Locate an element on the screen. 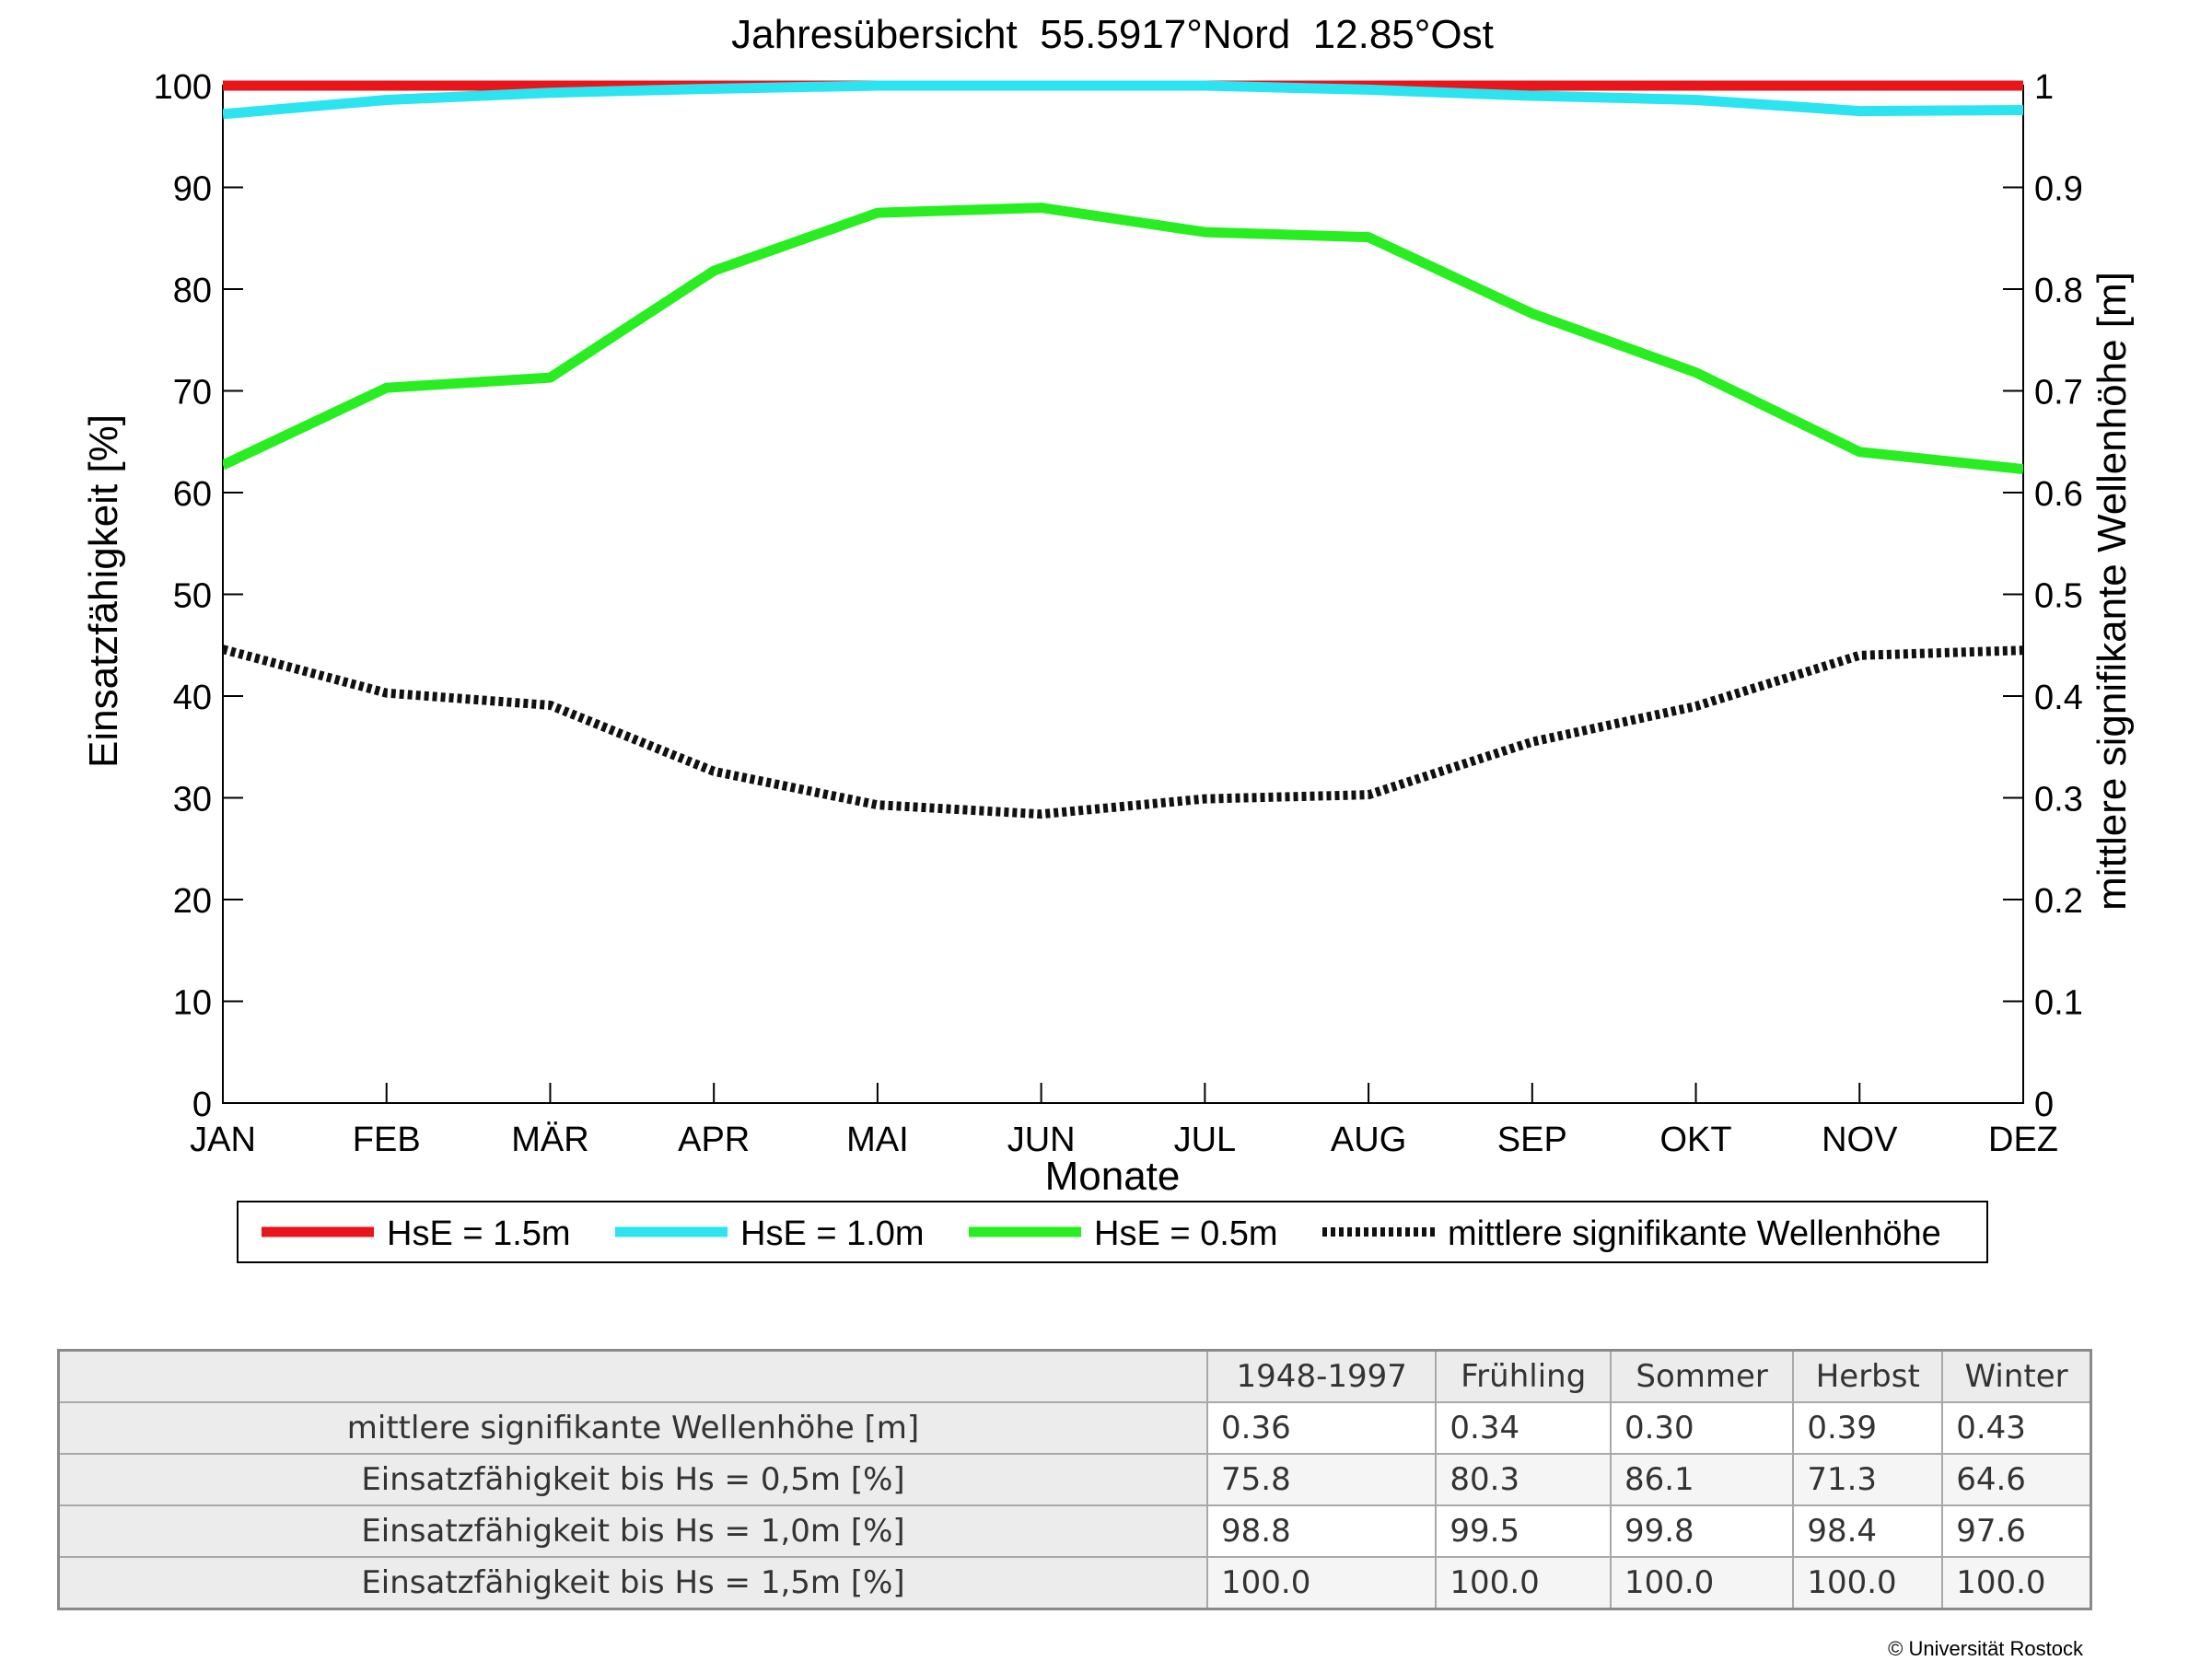 Image resolution: width=2212 pixels, height=1661 pixels. table-cell: 75.8 is located at coordinates (1322, 1480).